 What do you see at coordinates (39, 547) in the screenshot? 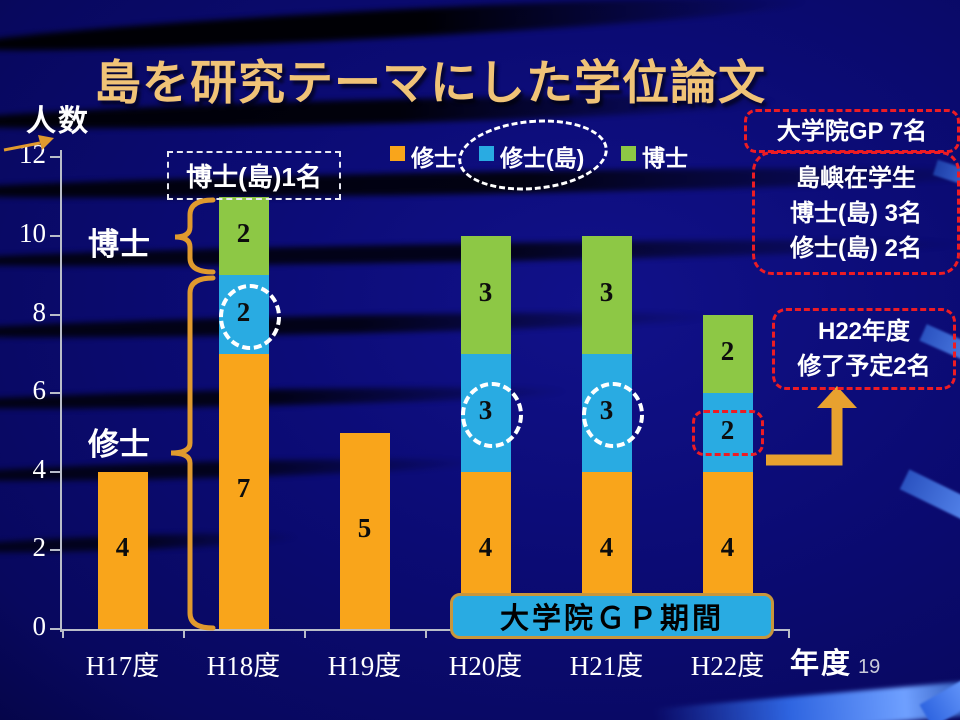
I see `y-tick-label: 2` at bounding box center [39, 547].